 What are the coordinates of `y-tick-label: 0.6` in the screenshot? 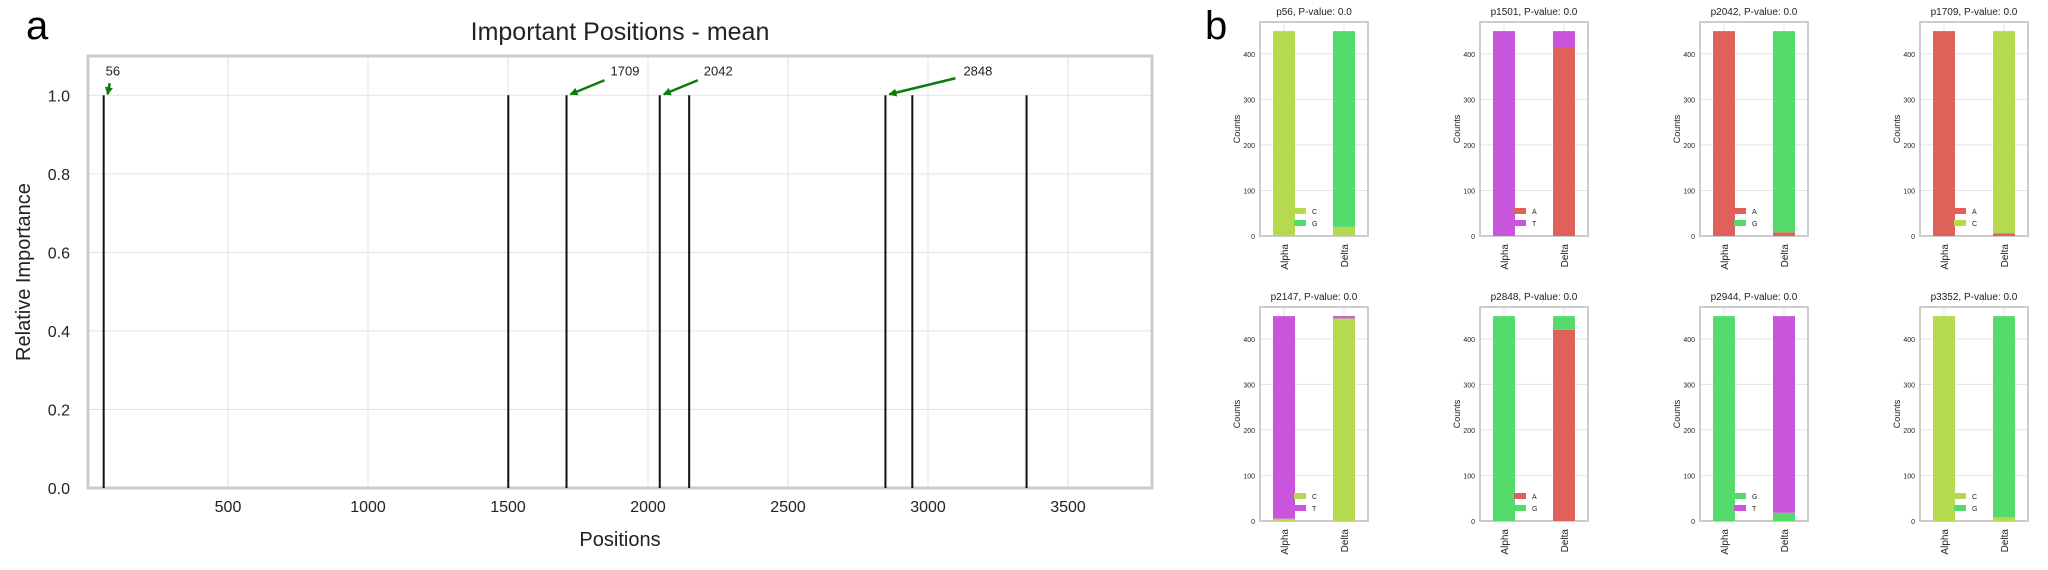 It's located at (59, 253).